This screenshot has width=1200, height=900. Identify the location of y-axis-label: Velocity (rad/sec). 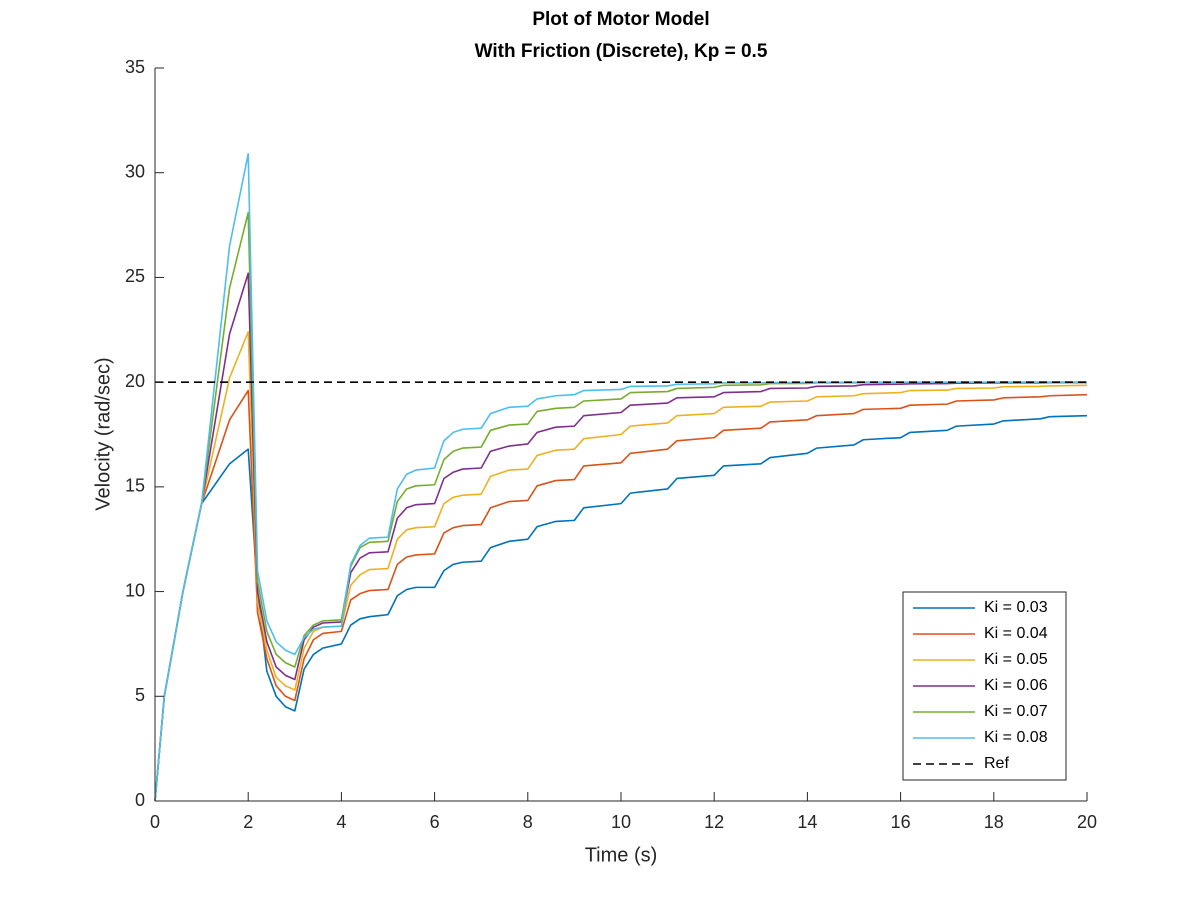
(103, 433).